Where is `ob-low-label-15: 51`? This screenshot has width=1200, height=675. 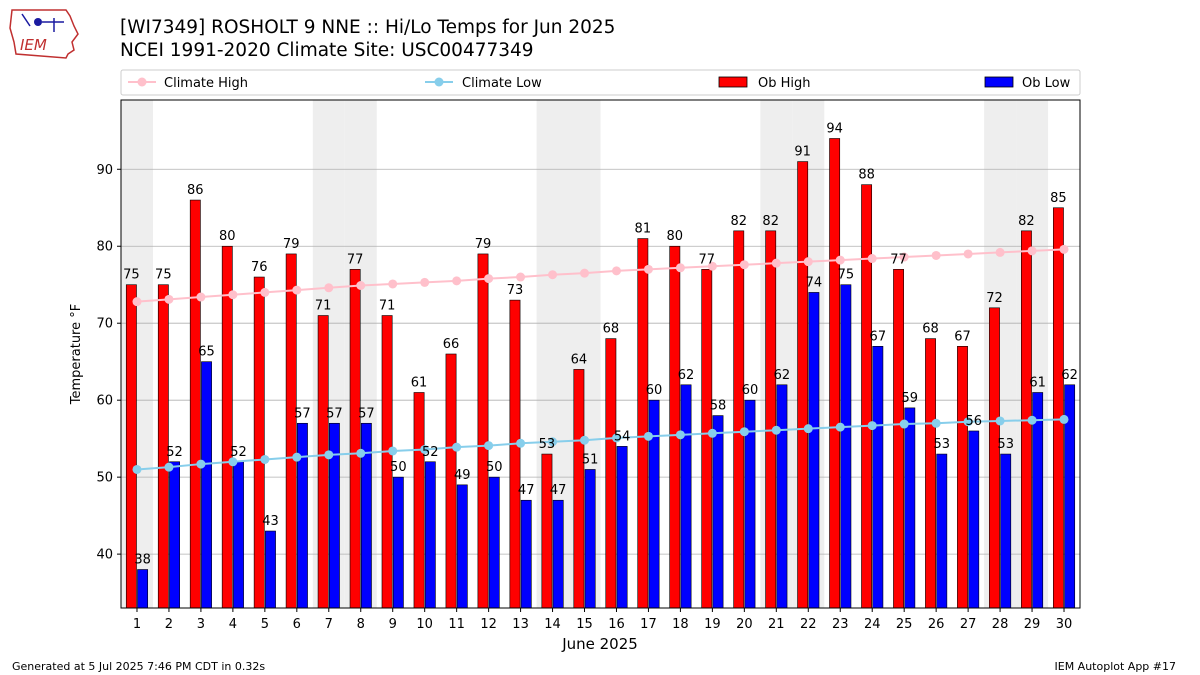 ob-low-label-15: 51 is located at coordinates (590, 459).